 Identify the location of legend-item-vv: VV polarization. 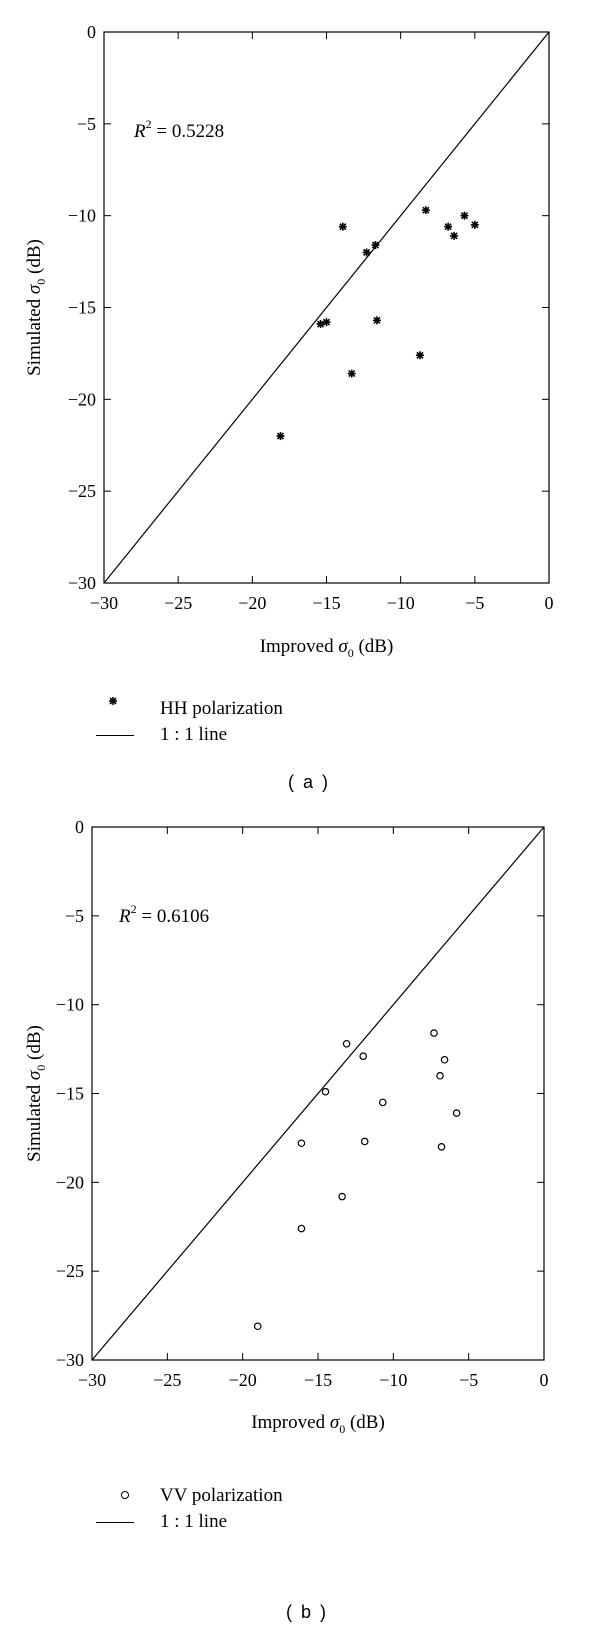
(195, 1496).